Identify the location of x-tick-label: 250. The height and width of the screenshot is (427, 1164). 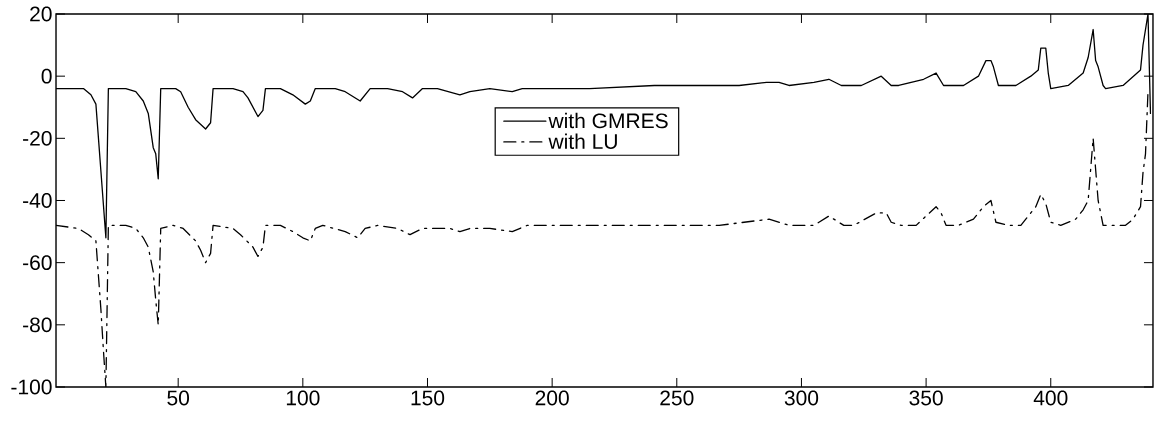
(677, 398).